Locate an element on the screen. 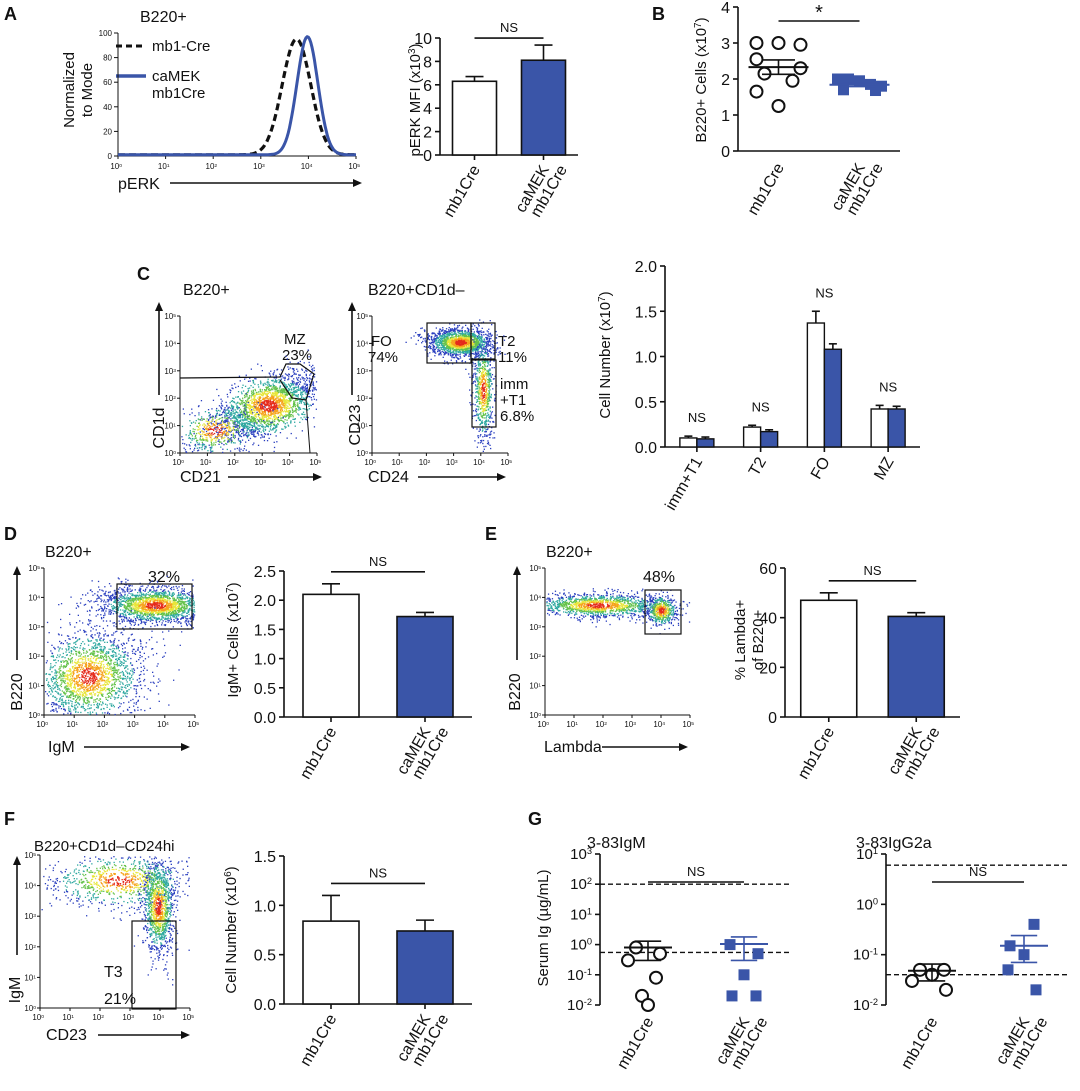 This screenshot has height=1091, width=1080. e2-y-tick-label-2: 40 is located at coordinates (768, 619).